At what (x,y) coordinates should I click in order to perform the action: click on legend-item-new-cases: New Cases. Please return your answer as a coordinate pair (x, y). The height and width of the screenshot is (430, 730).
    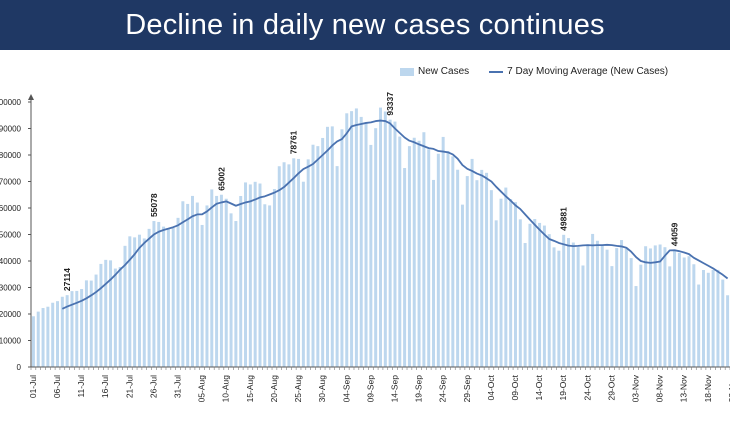
    Looking at the image, I should click on (434, 71).